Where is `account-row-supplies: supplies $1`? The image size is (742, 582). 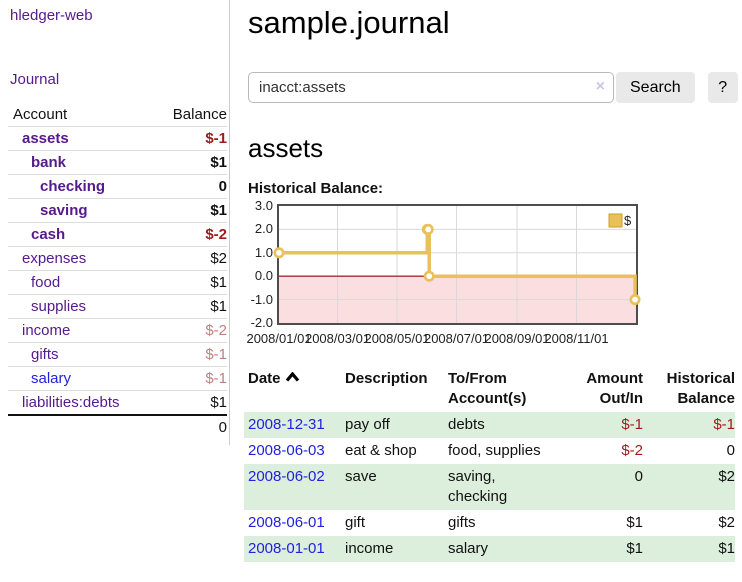
account-row-supplies: supplies $1 is located at coordinates (117, 306).